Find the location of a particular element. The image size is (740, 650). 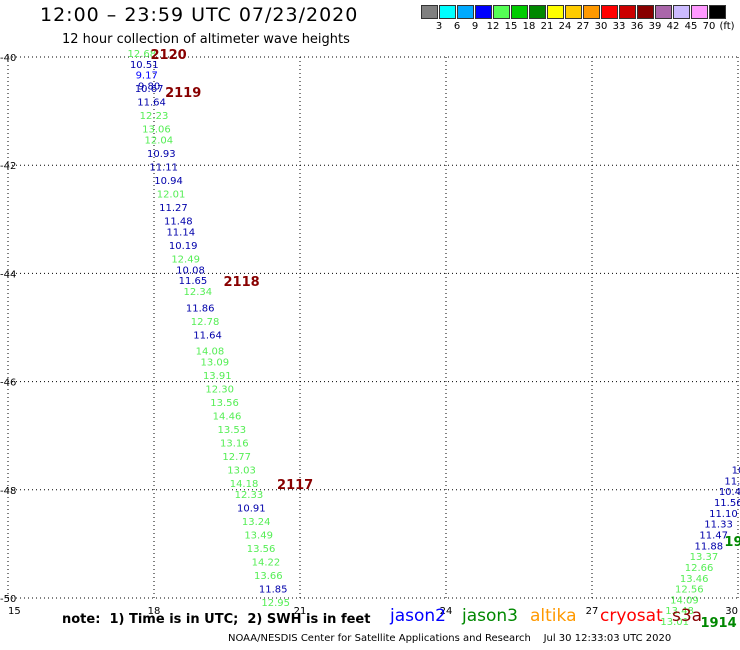

wave-height-value: 12.56 is located at coordinates (689, 590).